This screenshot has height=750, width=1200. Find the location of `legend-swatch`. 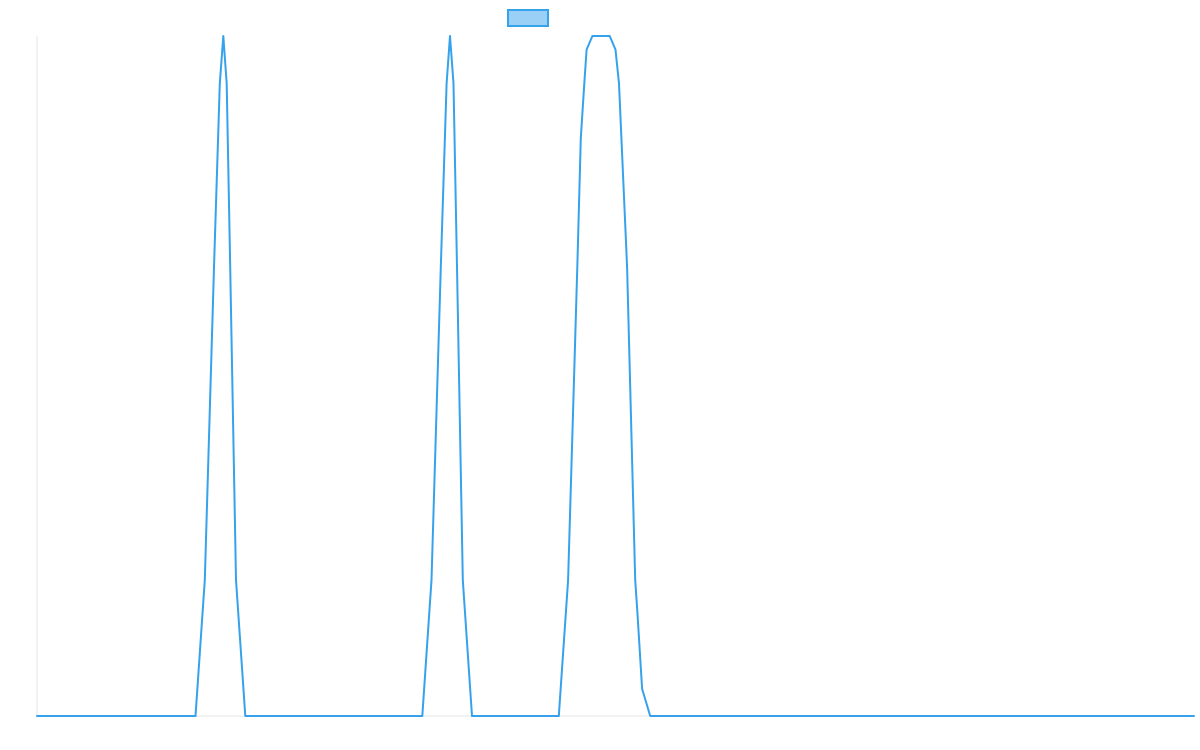

legend-swatch is located at coordinates (528, 18).